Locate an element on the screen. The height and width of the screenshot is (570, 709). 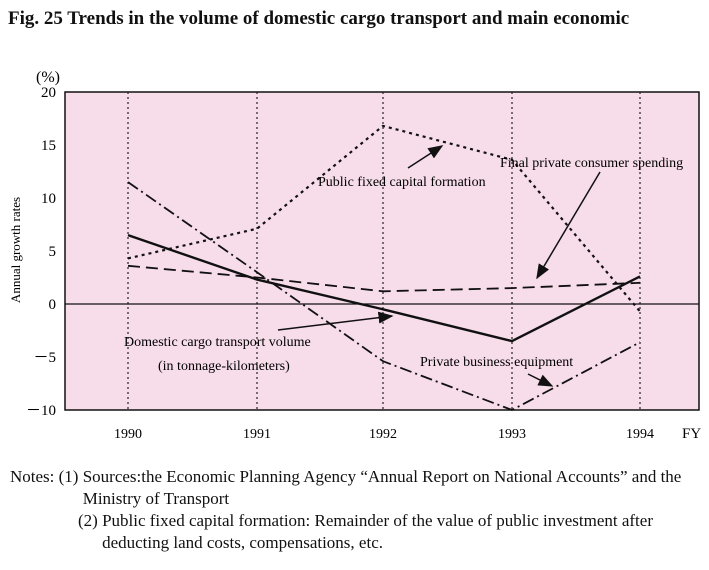
arrow-private-business-equipment is located at coordinates (540, 380).